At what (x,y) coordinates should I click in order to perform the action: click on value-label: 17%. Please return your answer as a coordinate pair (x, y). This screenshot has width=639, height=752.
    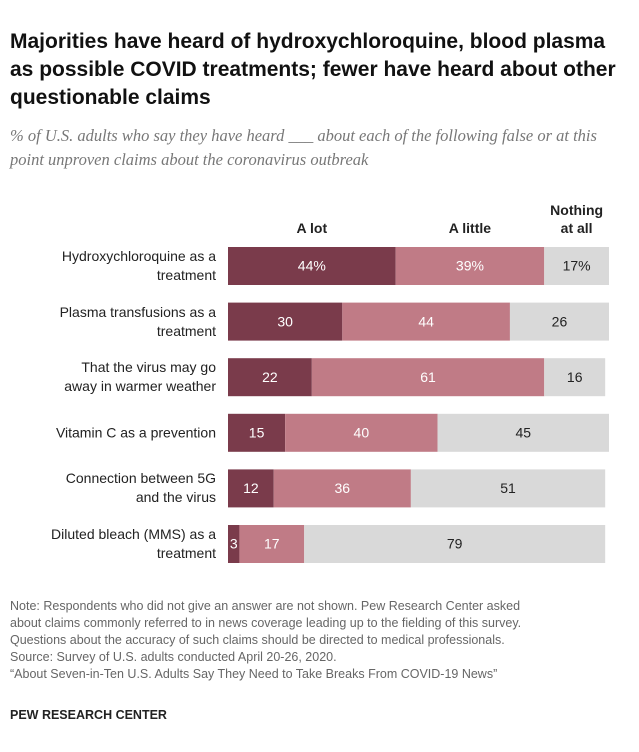
    Looking at the image, I should click on (577, 266).